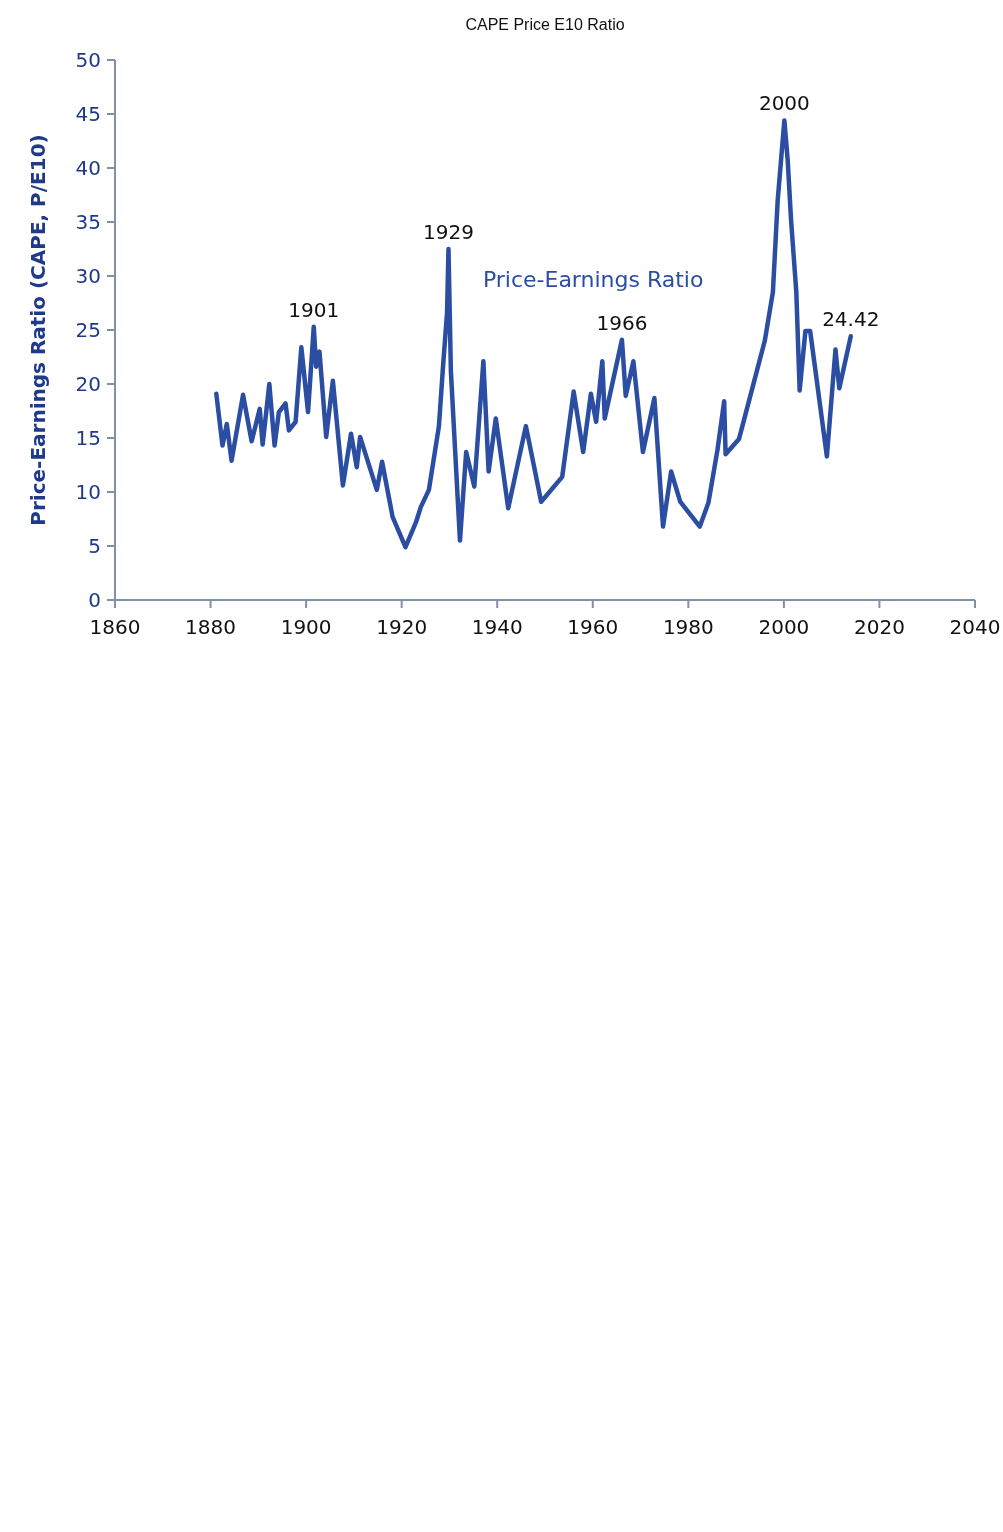 Image resolution: width=1003 pixels, height=1532 pixels. What do you see at coordinates (688, 627) in the screenshot?
I see `x-tick-label: 1980` at bounding box center [688, 627].